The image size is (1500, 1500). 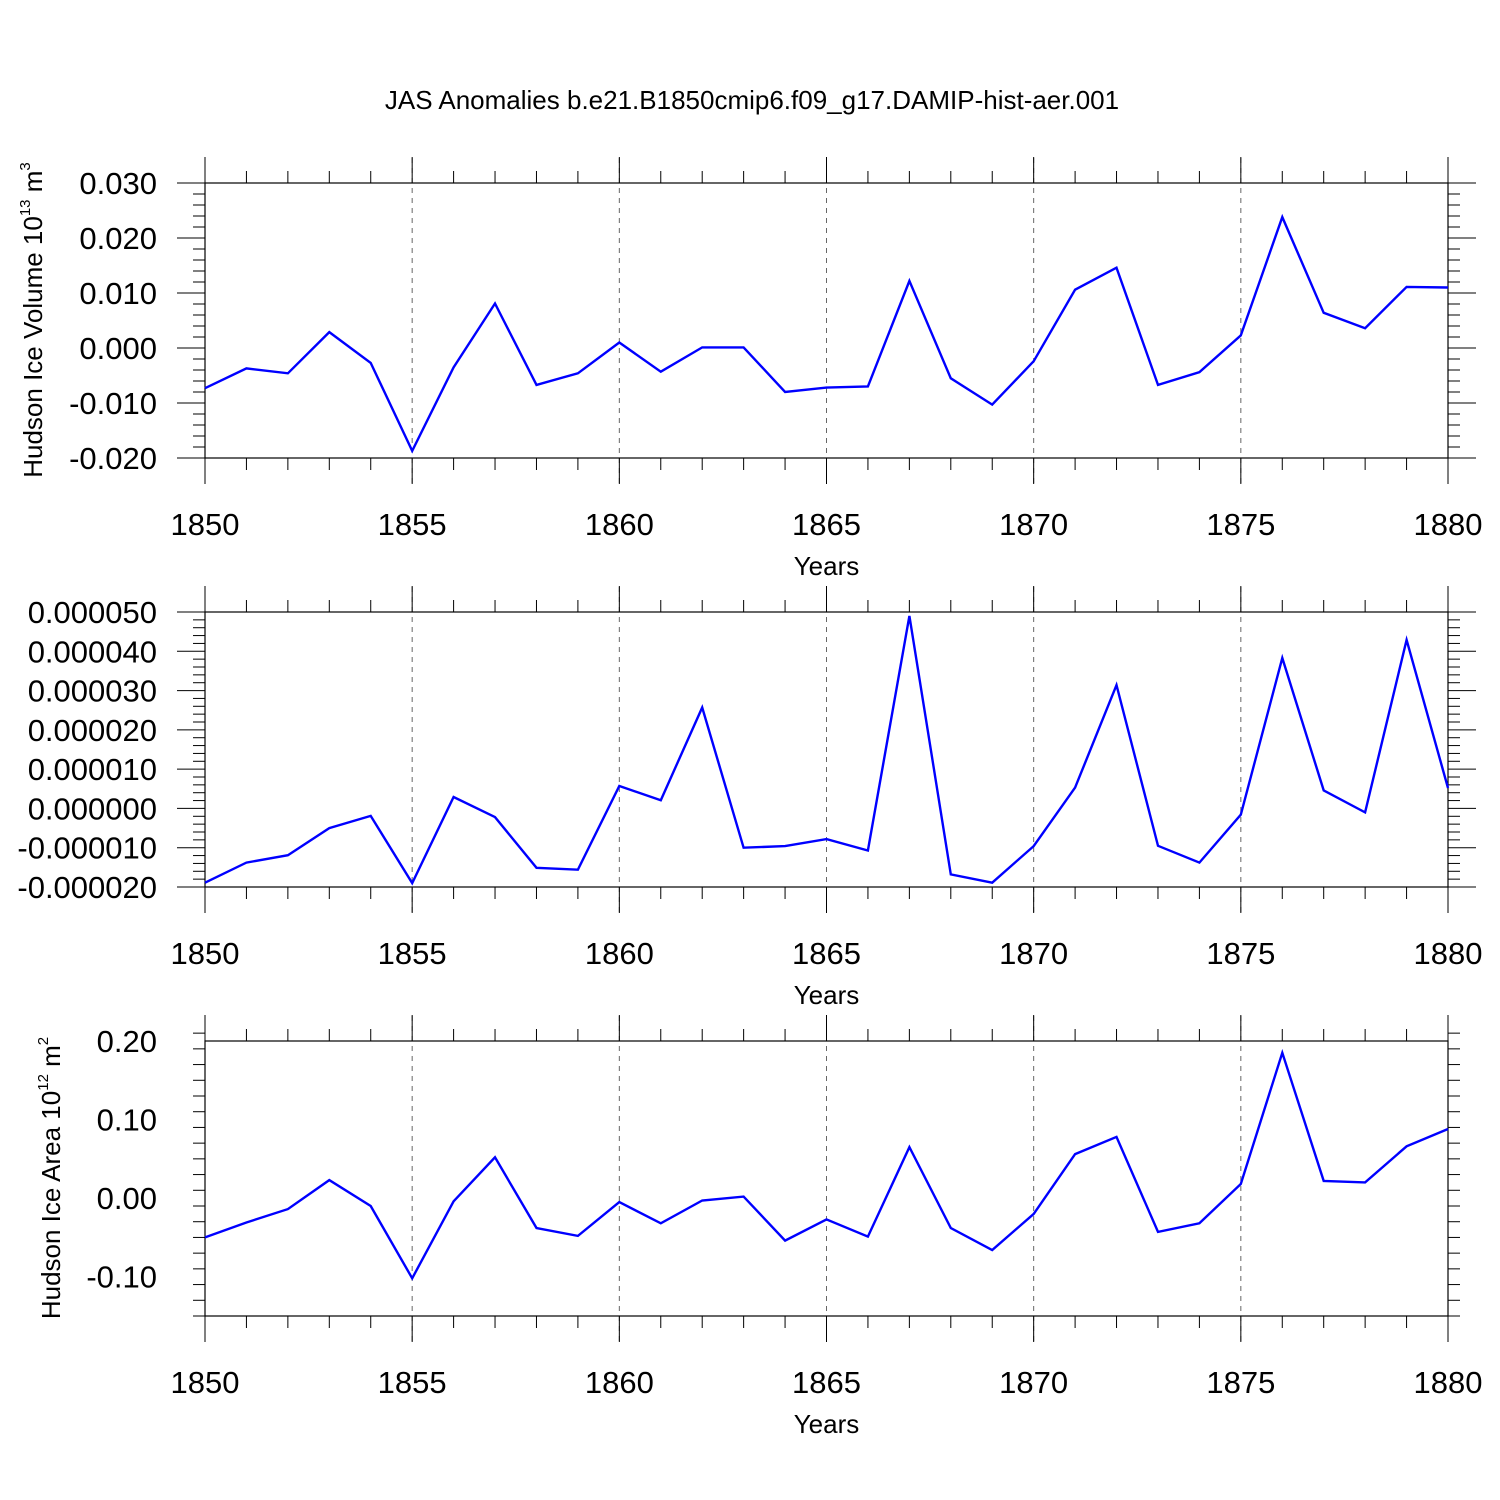 I want to click on y-tick-label: 0.00, so click(x=127, y=1198).